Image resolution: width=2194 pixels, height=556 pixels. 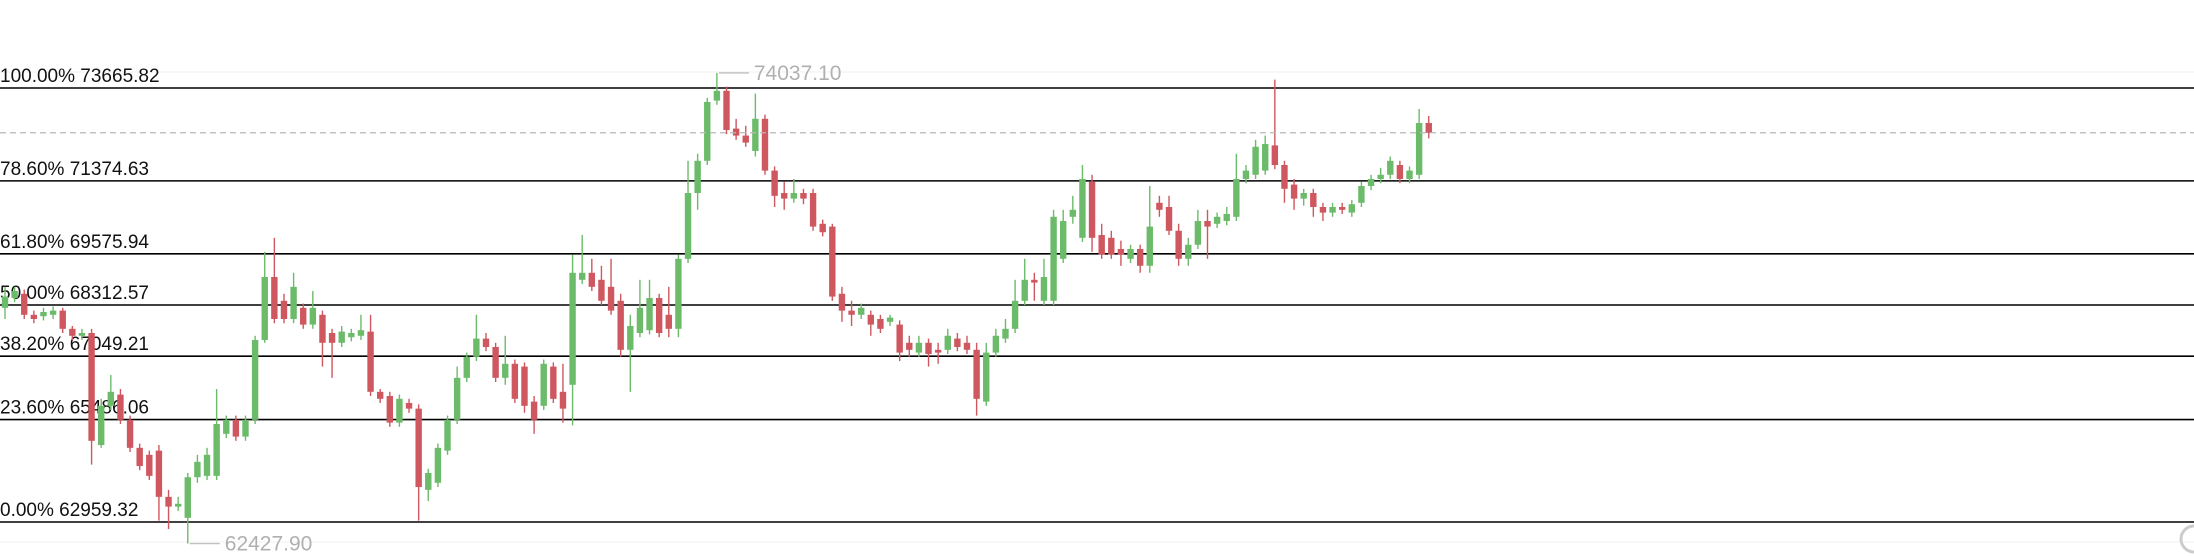 What do you see at coordinates (74, 408) in the screenshot?
I see `fib-level-label: 23.60% 65486.06` at bounding box center [74, 408].